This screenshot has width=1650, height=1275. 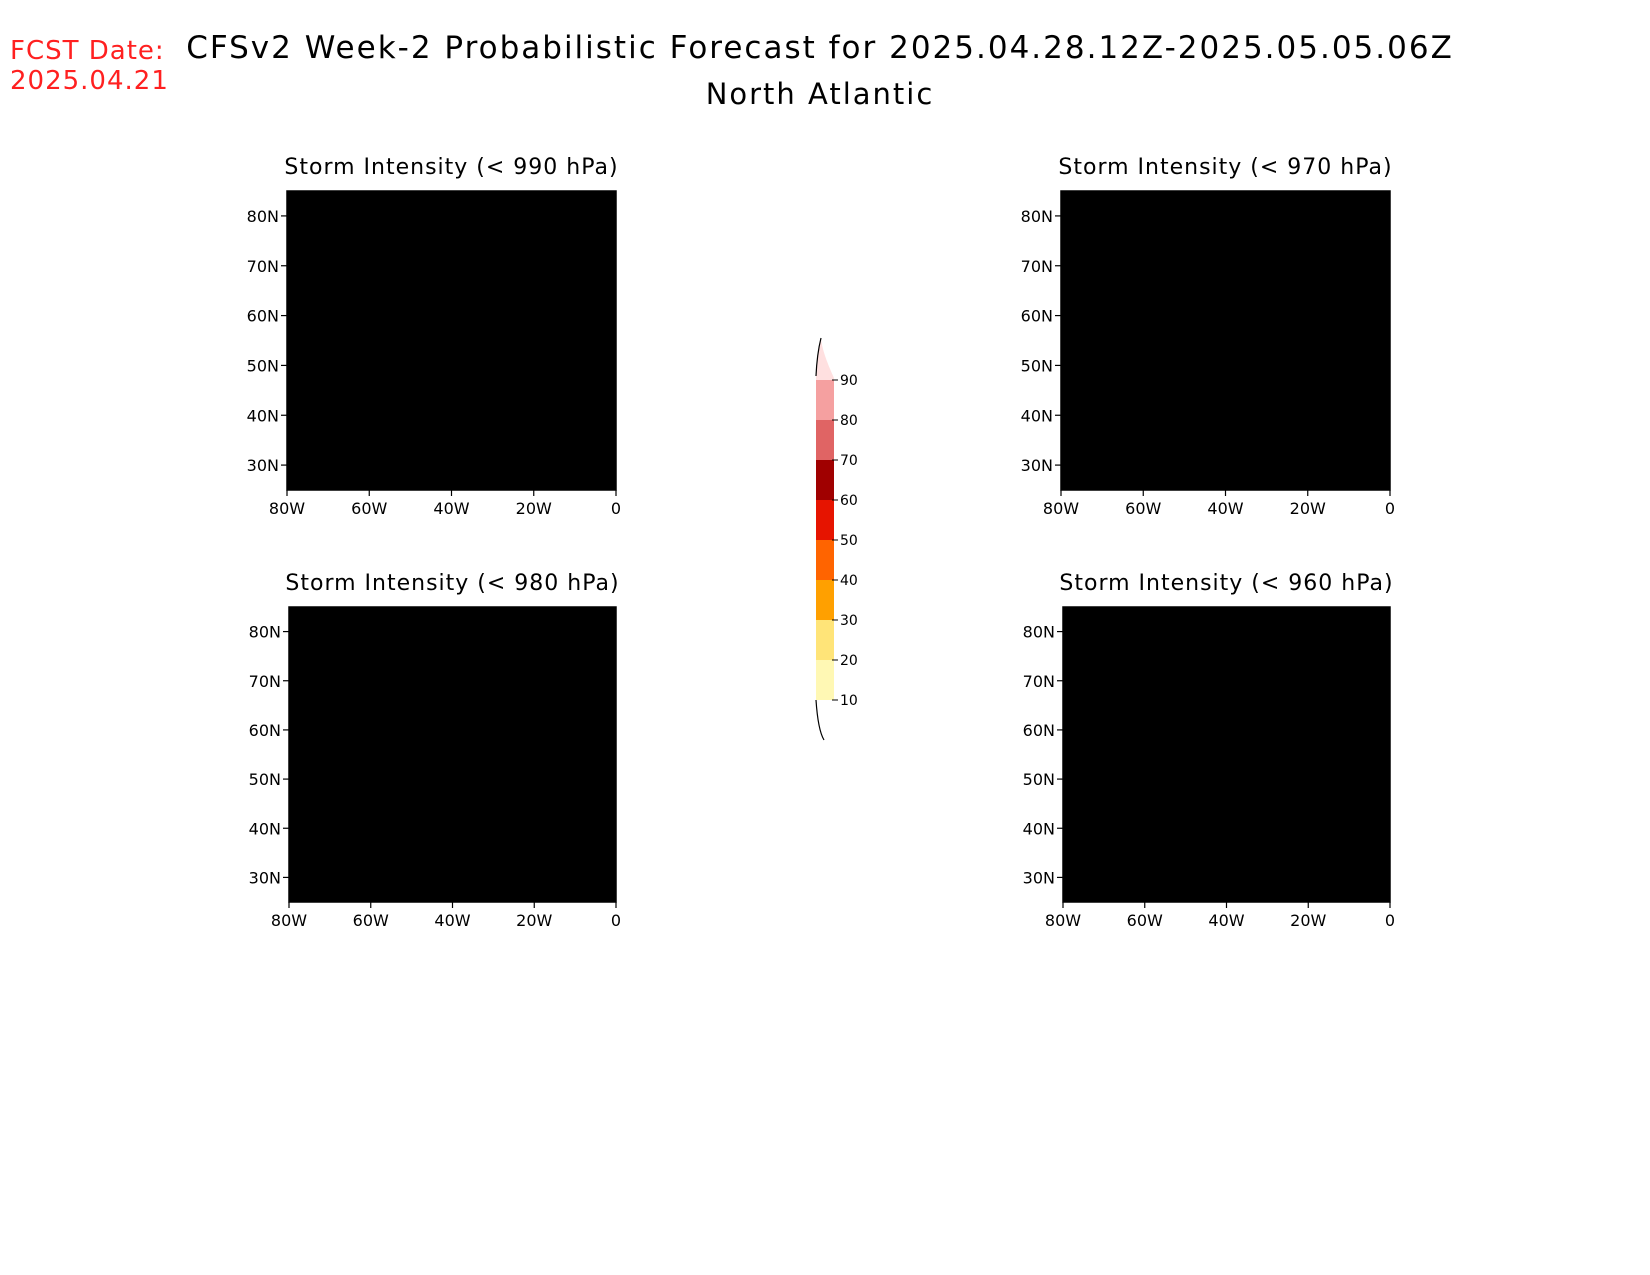 I want to click on colorbar-lower-extension, so click(x=820, y=720).